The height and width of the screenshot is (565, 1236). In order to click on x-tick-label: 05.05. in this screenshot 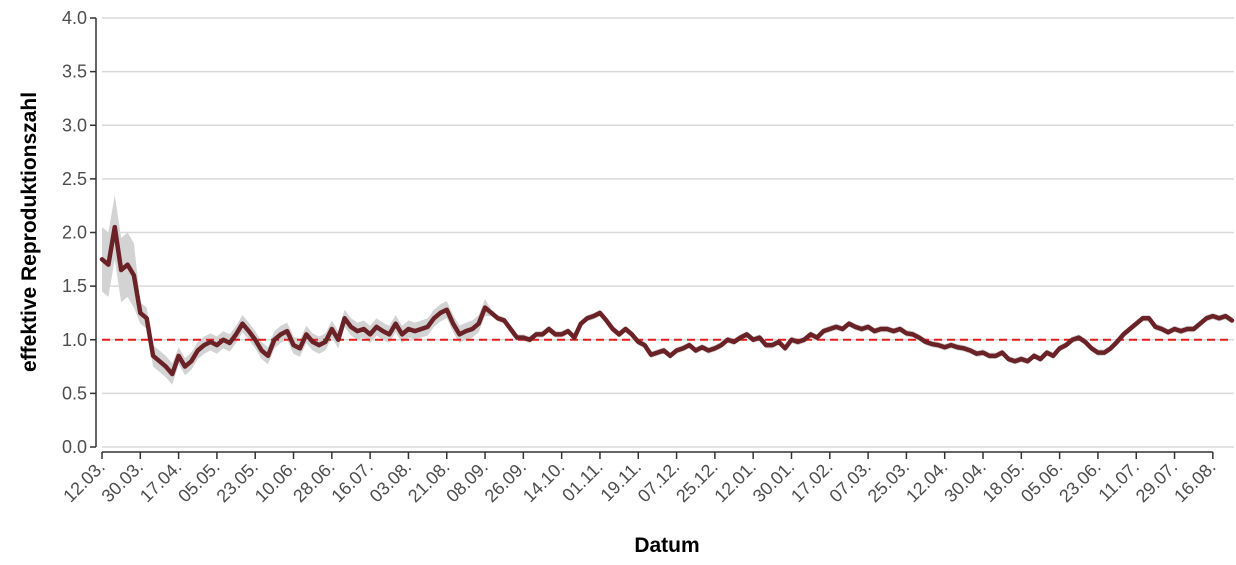, I will do `click(199, 482)`.